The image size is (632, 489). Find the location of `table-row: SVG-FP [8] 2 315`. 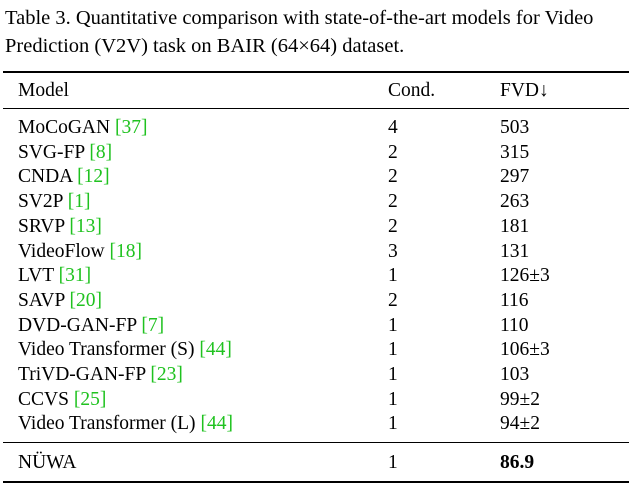

table-row: SVG-FP [8] 2 315 is located at coordinates (316, 153).